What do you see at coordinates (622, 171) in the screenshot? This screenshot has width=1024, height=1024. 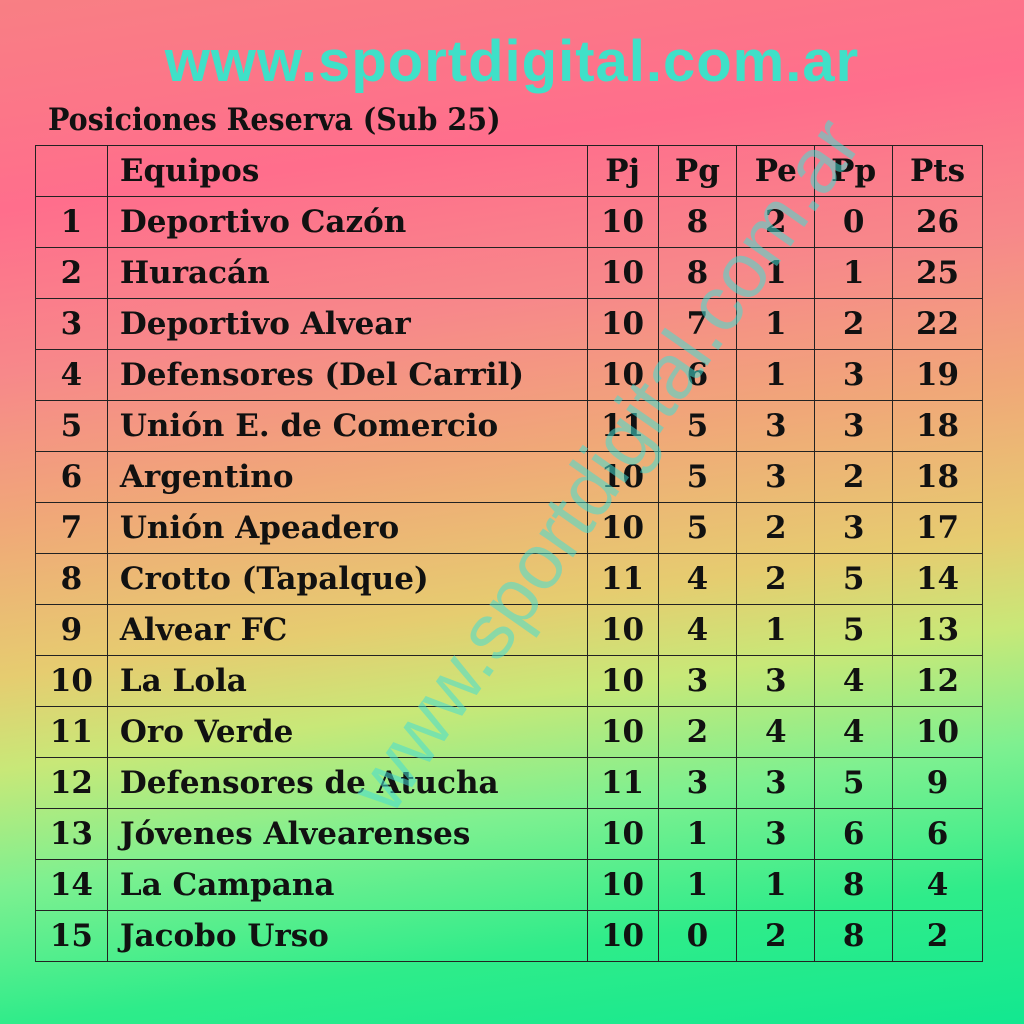 I see `column-header-played: Pj` at bounding box center [622, 171].